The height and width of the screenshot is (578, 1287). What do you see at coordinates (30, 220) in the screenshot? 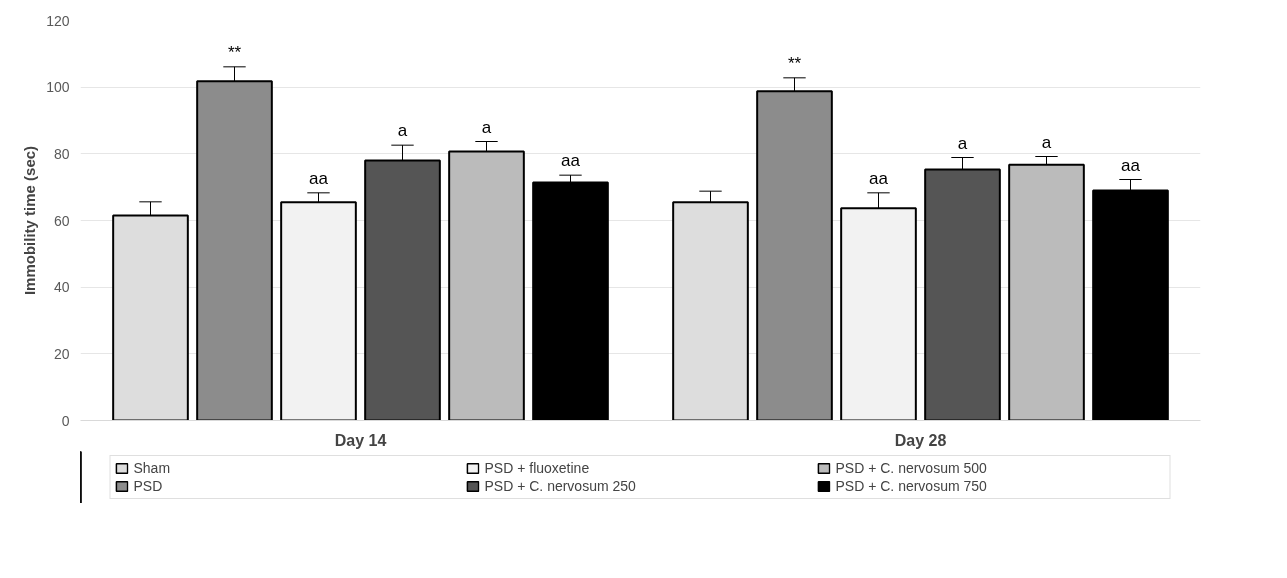
I see `y-axis-title: Immobility time (sec)` at bounding box center [30, 220].